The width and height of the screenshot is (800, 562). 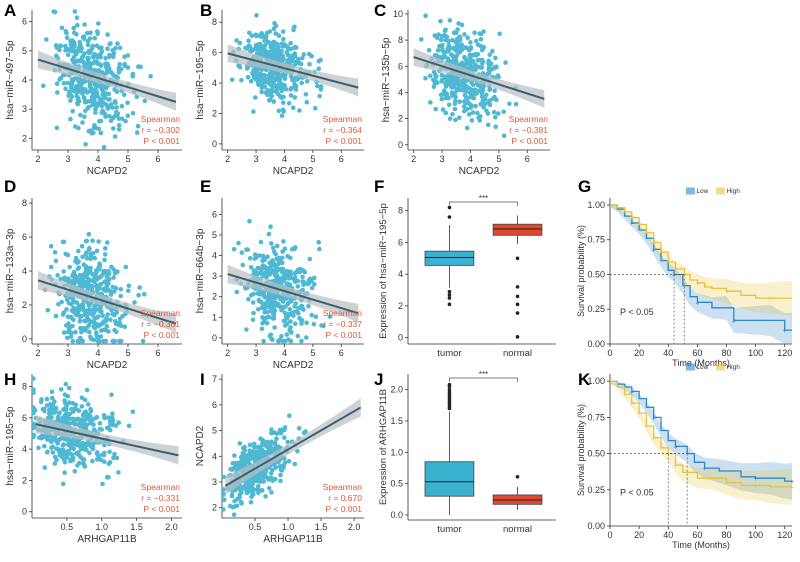 I want to click on legend-label: Low, so click(x=702, y=367).